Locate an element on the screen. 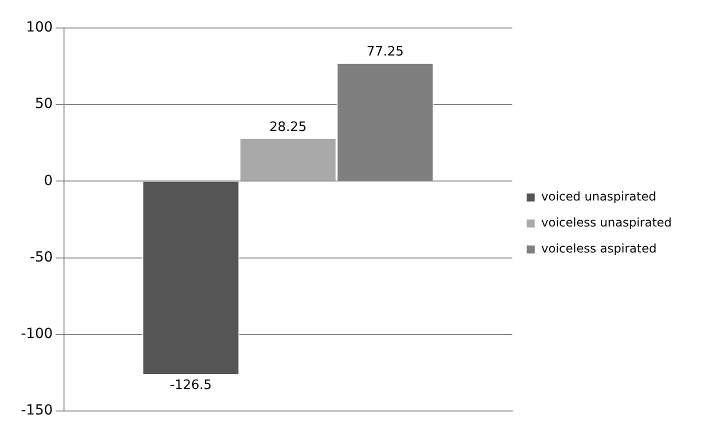 The height and width of the screenshot is (437, 709). y-tick-label: -50 is located at coordinates (41, 257).